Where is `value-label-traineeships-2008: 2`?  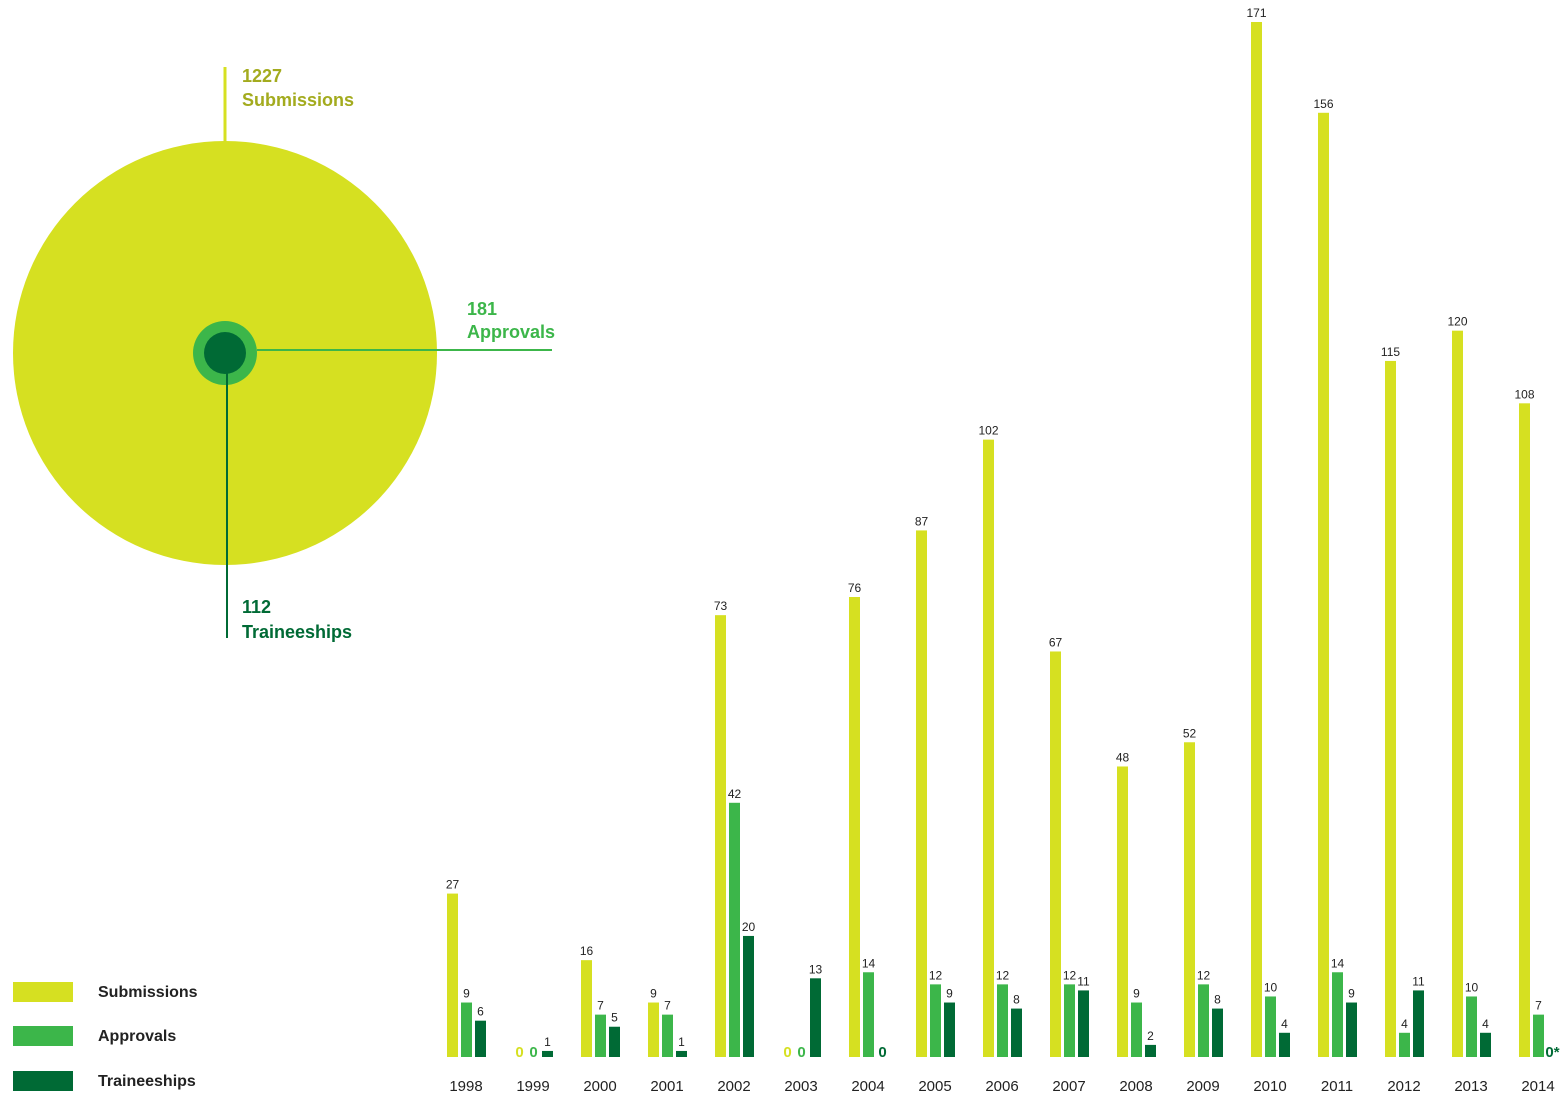 value-label-traineeships-2008: 2 is located at coordinates (1150, 1036).